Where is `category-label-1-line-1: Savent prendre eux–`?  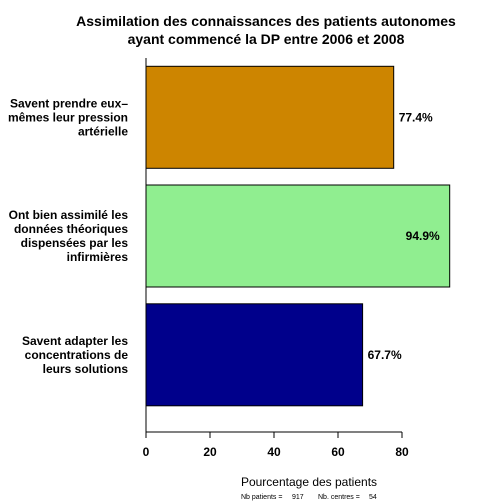 category-label-1-line-1: Savent prendre eux– is located at coordinates (69, 103).